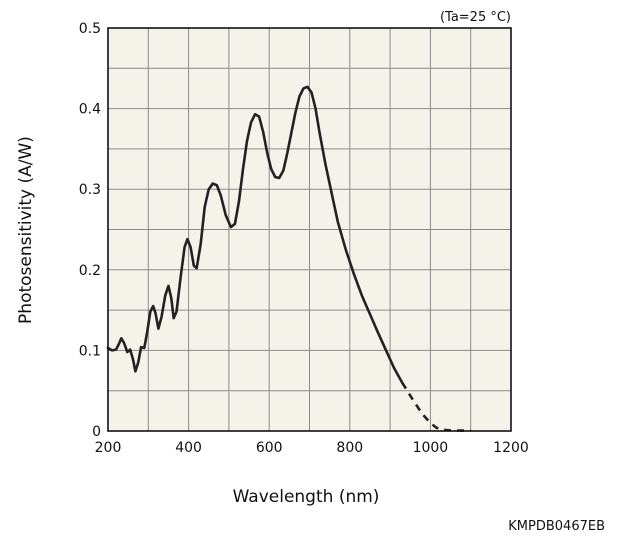 The width and height of the screenshot is (621, 559). What do you see at coordinates (475, 17) in the screenshot?
I see `condition-note: (Ta=25 °C)` at bounding box center [475, 17].